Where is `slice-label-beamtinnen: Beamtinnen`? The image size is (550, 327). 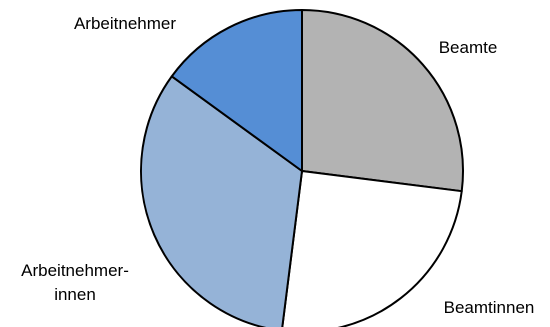 slice-label-beamtinnen: Beamtinnen is located at coordinates (489, 307).